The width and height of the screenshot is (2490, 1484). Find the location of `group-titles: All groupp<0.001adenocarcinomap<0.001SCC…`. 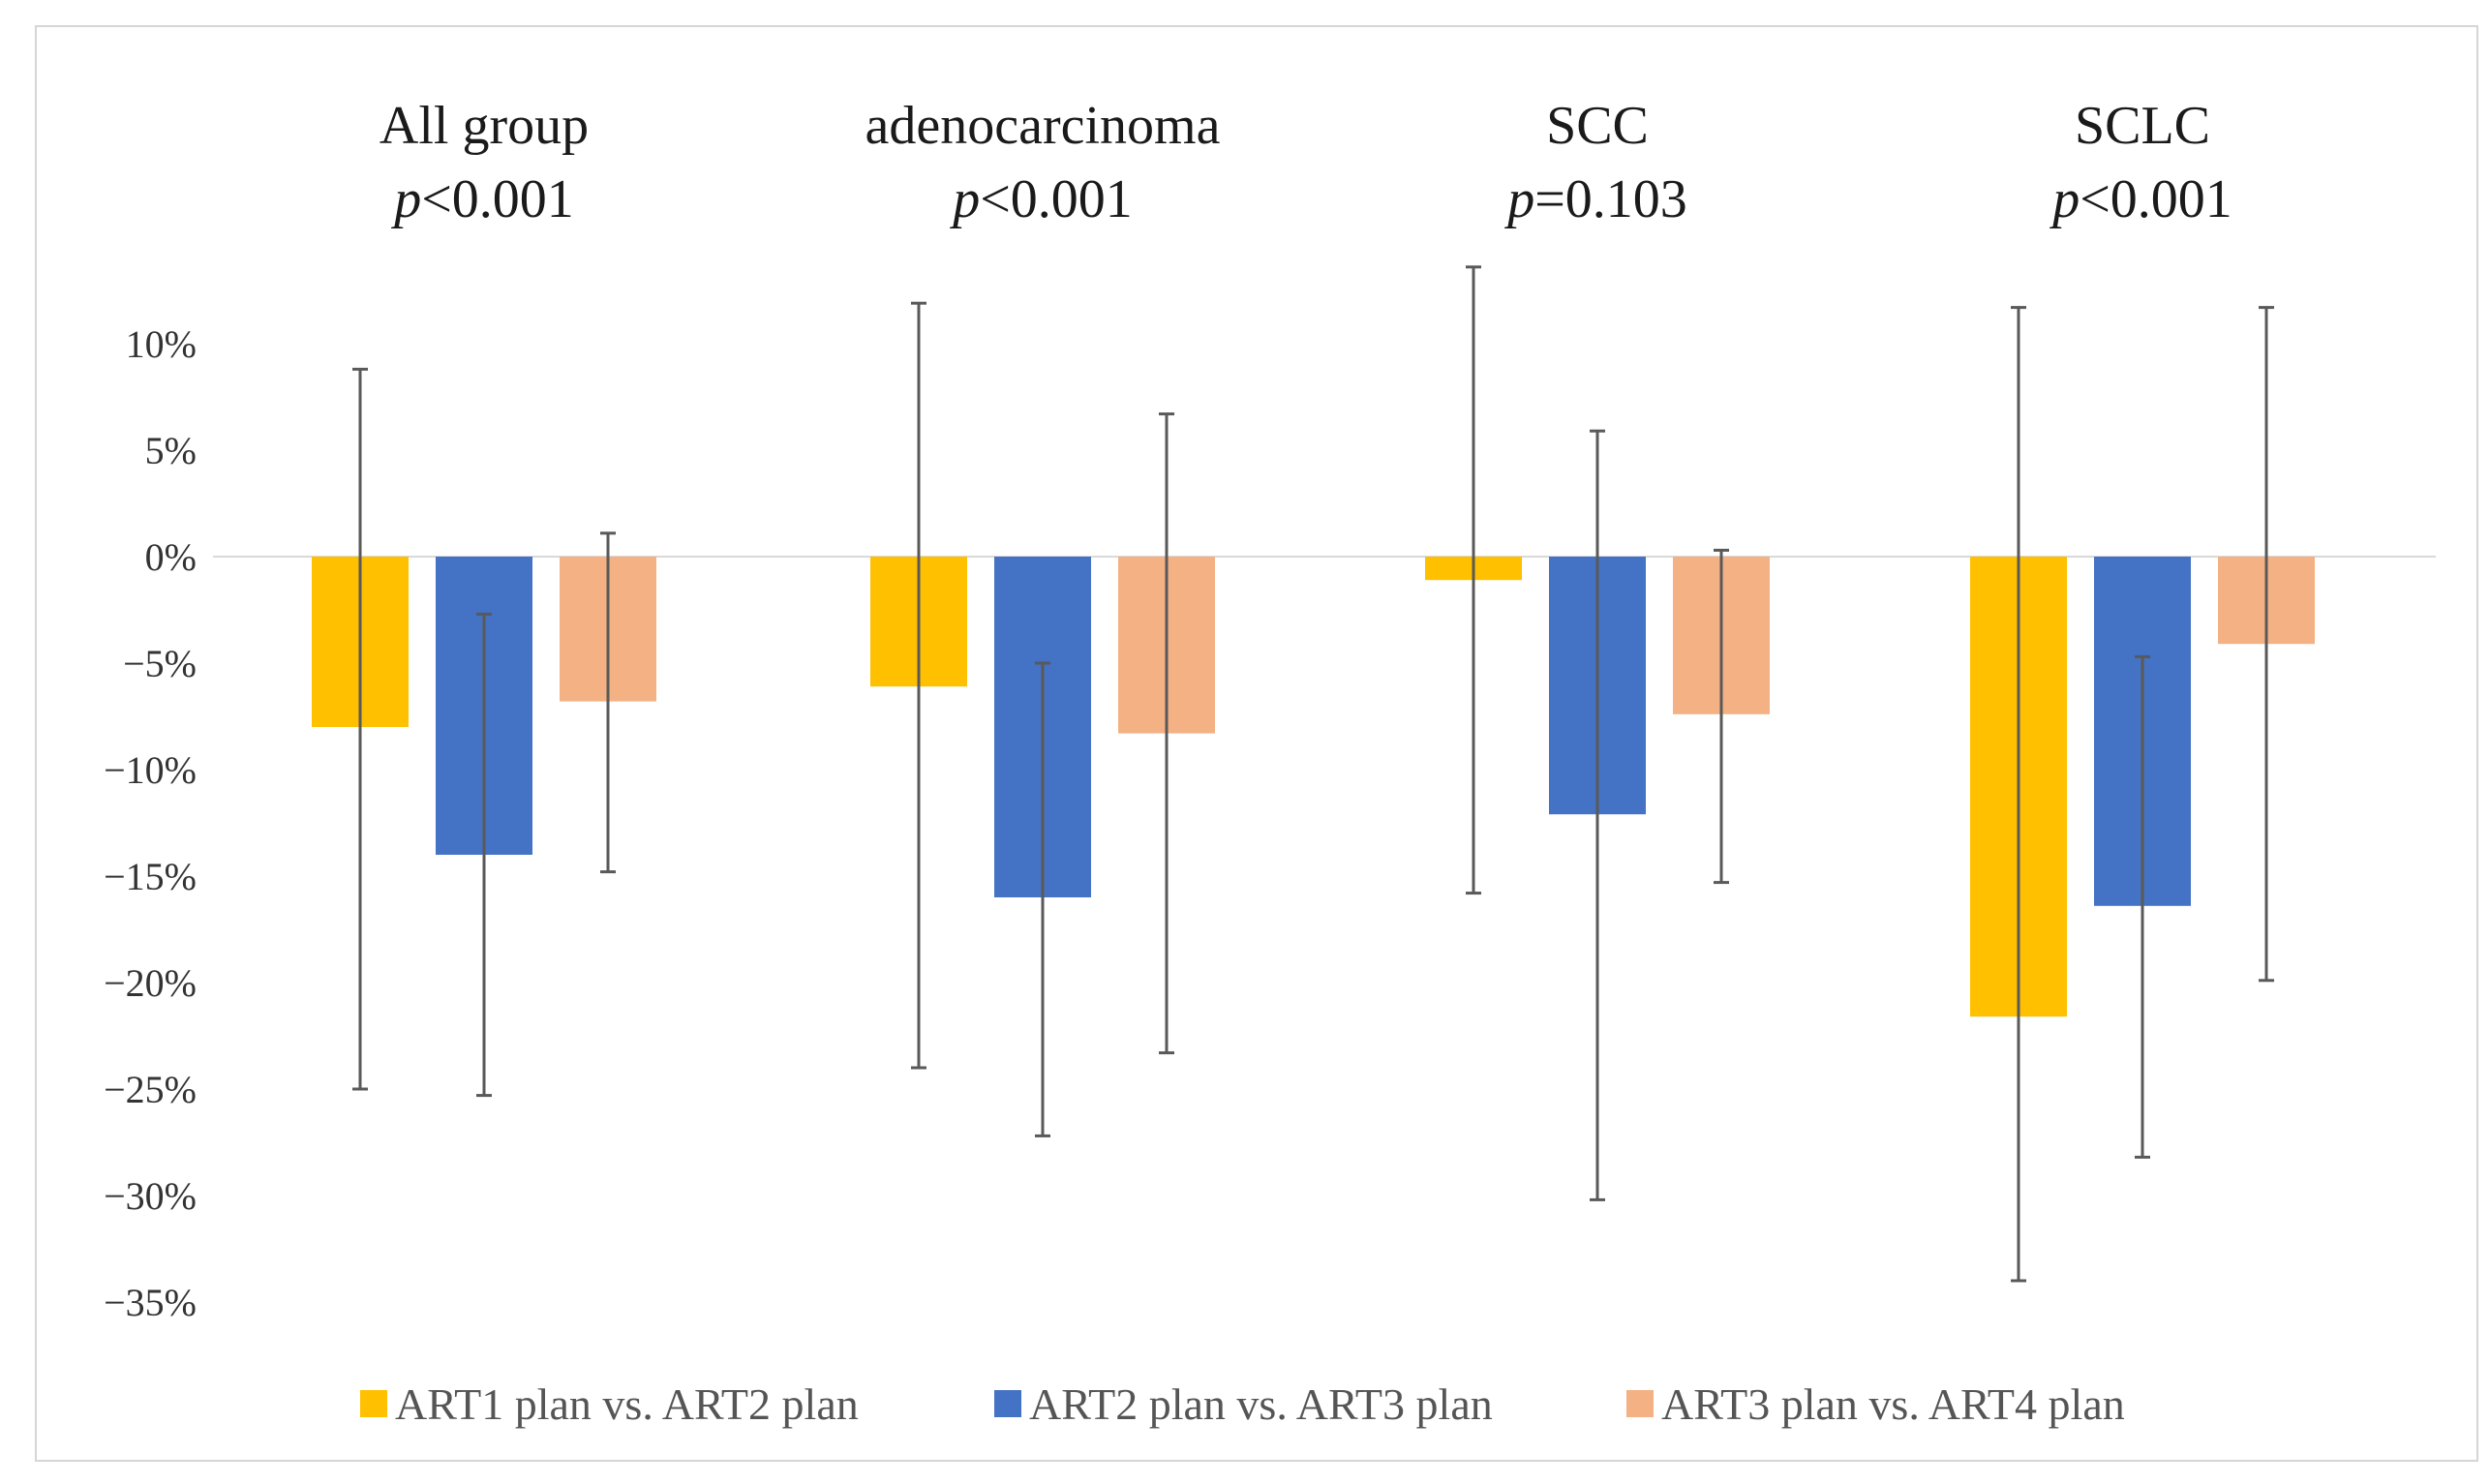

group-titles: All groupp<0.001adenocarcinomap<0.001SCC… is located at coordinates (1306, 162).